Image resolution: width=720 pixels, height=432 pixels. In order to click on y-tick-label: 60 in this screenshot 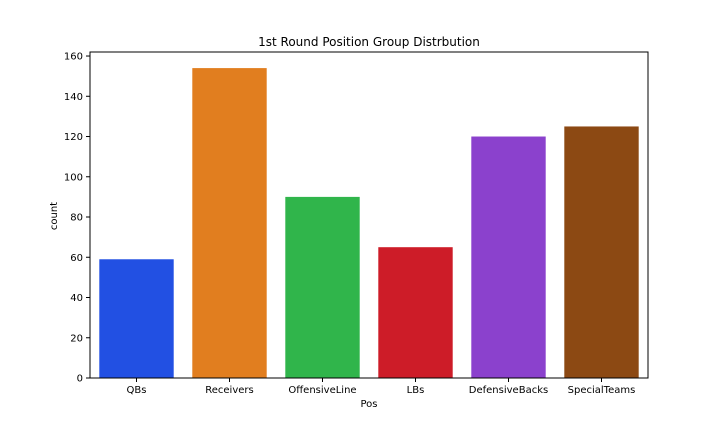, I will do `click(76, 258)`.